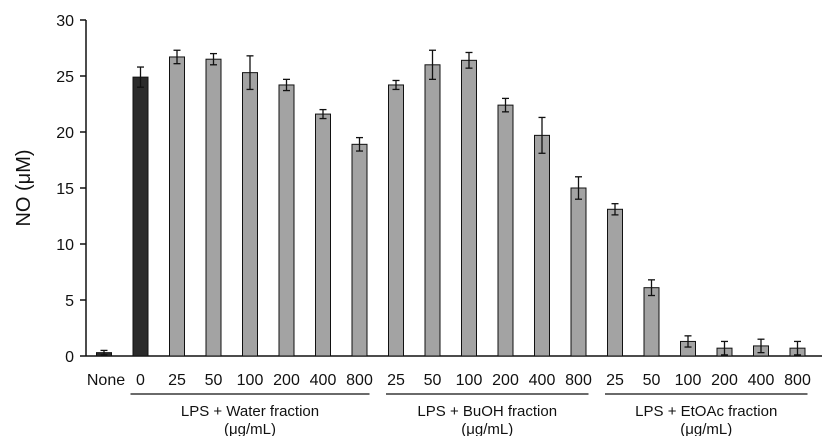 The height and width of the screenshot is (436, 826). I want to click on group-label: LPS + BuOH fraction, so click(487, 411).